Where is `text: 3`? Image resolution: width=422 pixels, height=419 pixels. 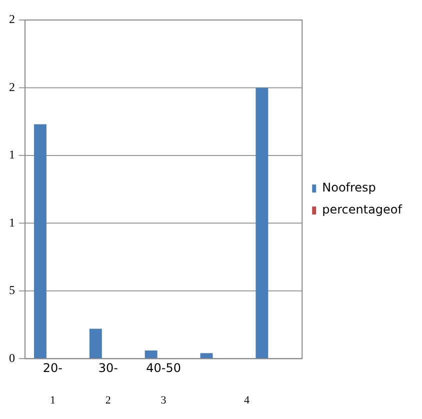
text: 3 is located at coordinates (163, 400).